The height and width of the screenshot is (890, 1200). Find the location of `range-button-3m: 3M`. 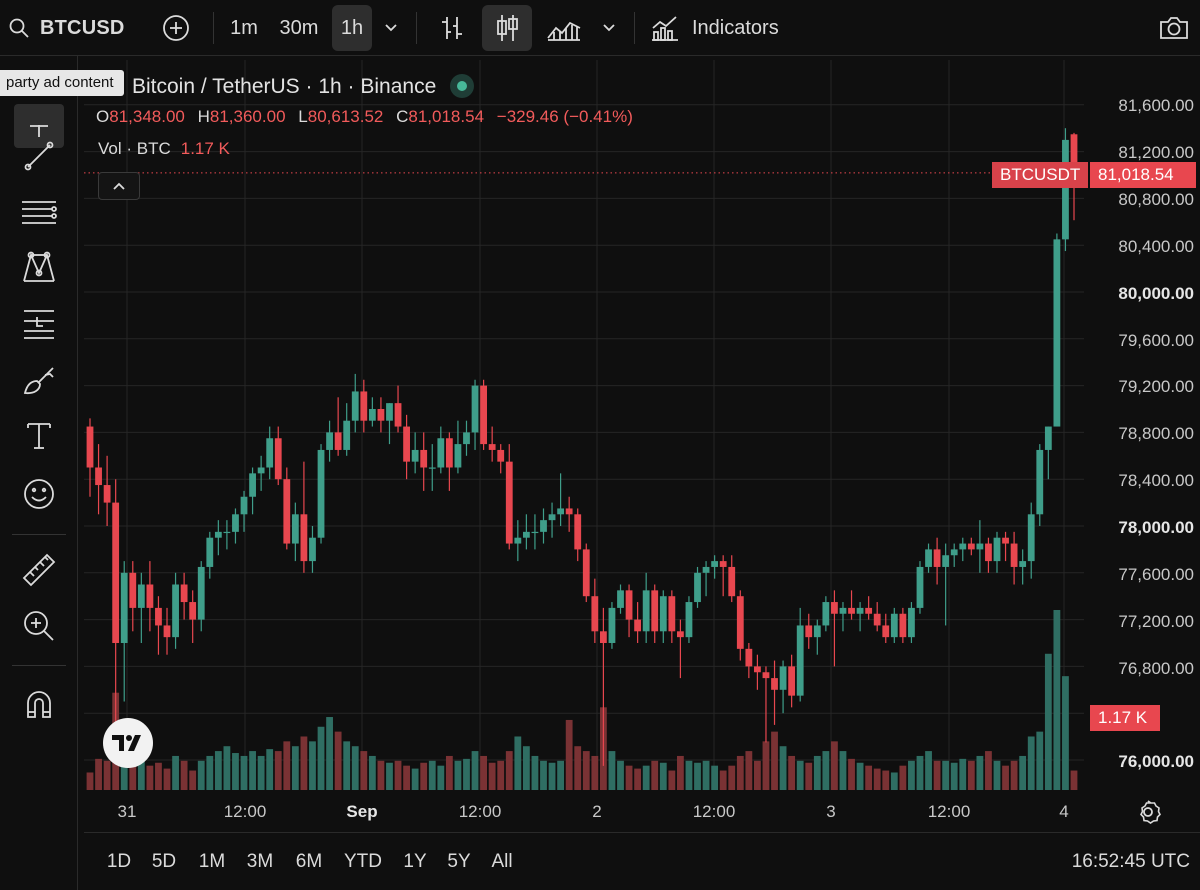

range-button-3m: 3M is located at coordinates (260, 861).